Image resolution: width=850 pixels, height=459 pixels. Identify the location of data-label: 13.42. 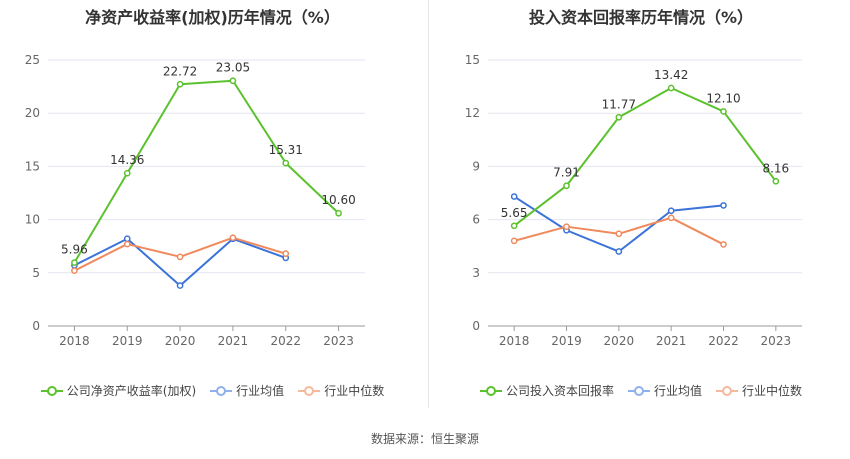
(671, 75).